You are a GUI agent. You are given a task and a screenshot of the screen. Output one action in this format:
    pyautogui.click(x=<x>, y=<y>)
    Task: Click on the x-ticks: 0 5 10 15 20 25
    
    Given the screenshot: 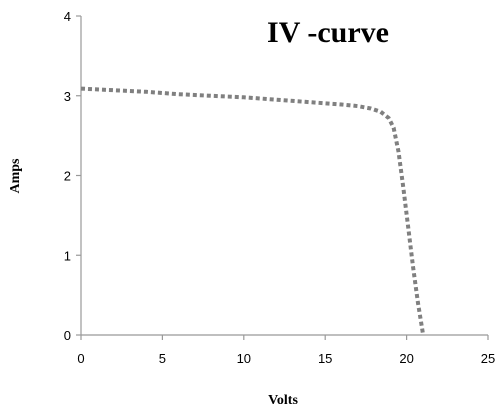 What is the action you would take?
    pyautogui.click(x=286, y=350)
    